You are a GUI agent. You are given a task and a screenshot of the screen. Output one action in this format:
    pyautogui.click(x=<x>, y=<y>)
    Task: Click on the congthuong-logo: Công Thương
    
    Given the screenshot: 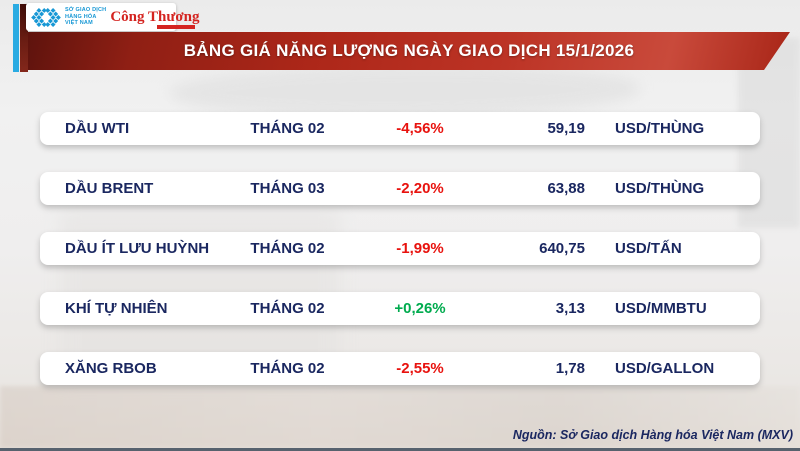 What is the action you would take?
    pyautogui.click(x=155, y=18)
    